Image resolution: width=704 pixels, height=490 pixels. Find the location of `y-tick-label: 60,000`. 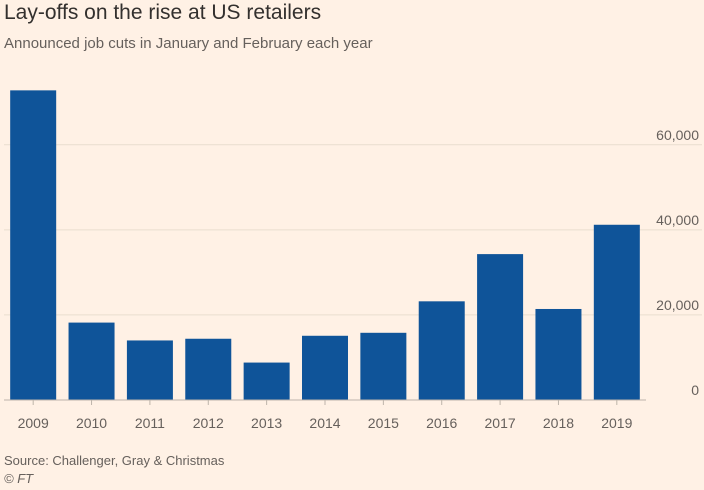

y-tick-label: 60,000 is located at coordinates (677, 135).